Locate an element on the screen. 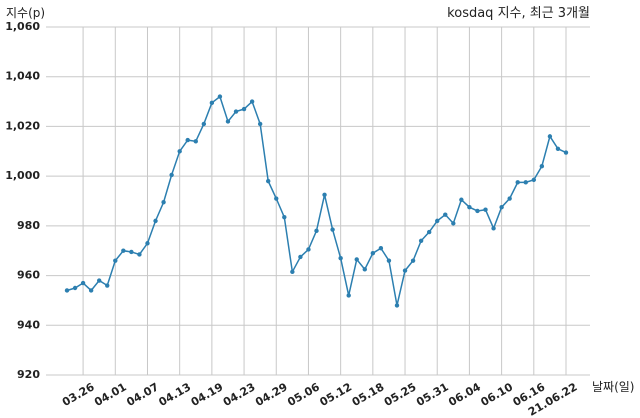 This screenshot has width=640, height=418. x-tick-label: 04.01 is located at coordinates (110, 394).